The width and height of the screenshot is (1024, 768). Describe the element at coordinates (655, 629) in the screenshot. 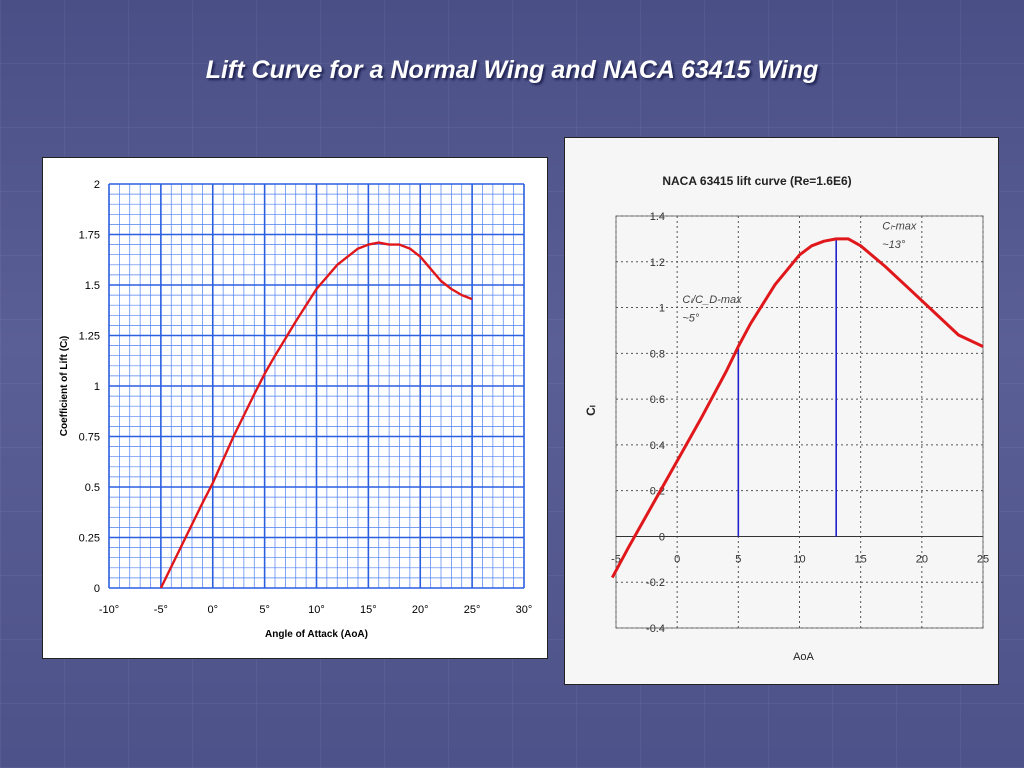

I see `y-tick-label: -0.4` at that location.